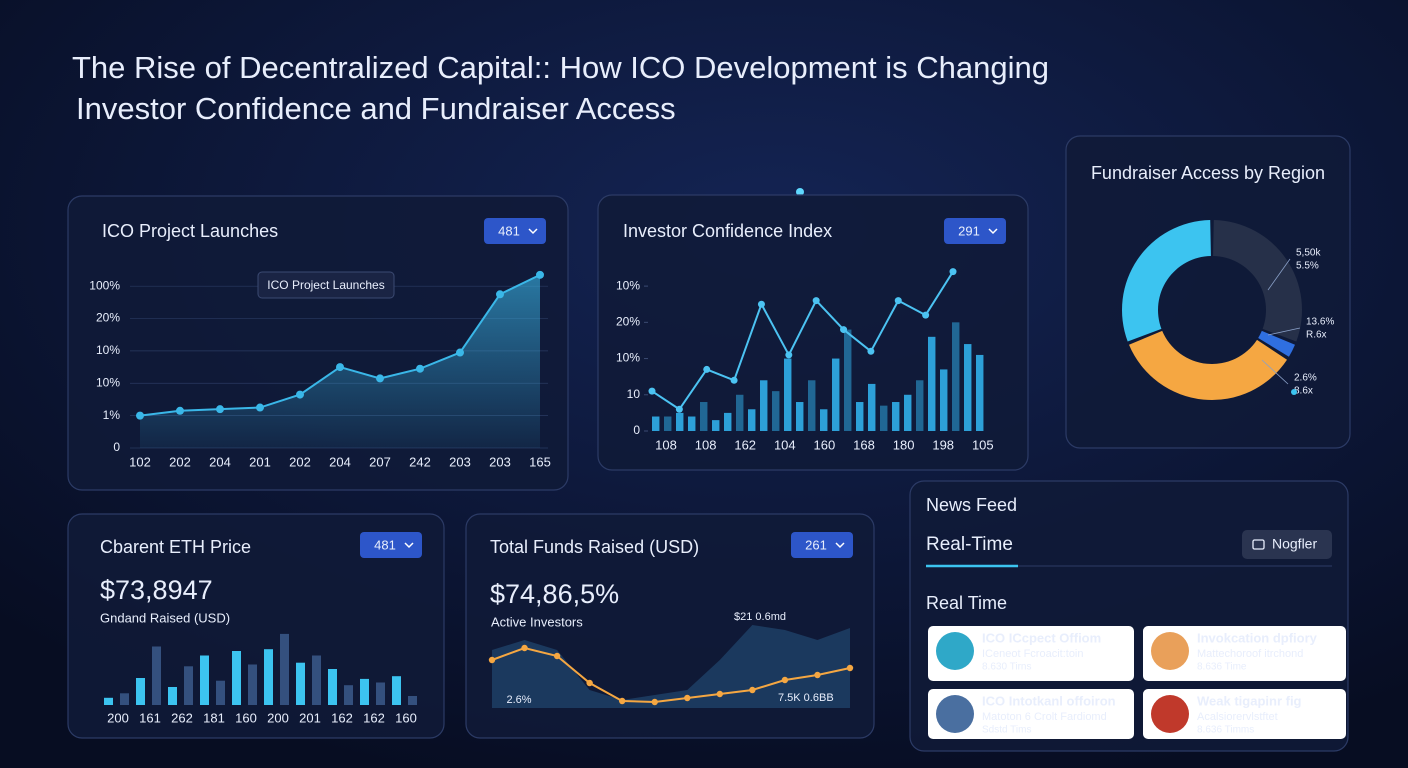 The image size is (1408, 768). Describe the element at coordinates (112, 415) in the screenshot. I see `y-tick-label: 1%` at that location.